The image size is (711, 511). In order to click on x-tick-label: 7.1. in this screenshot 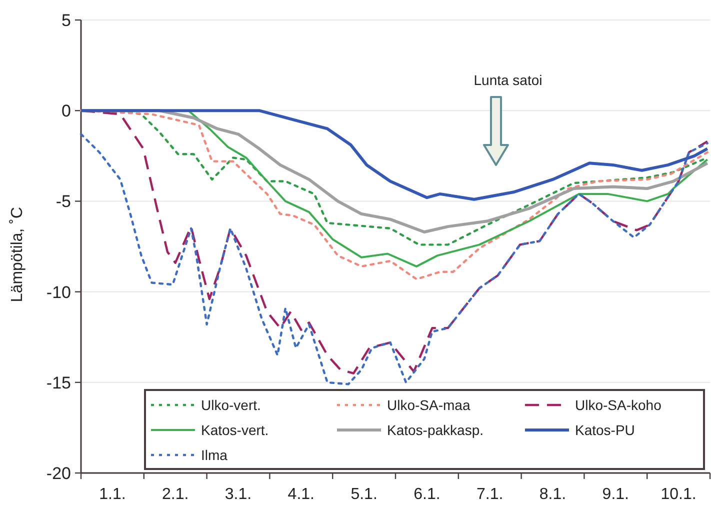, I will do `click(490, 494)`.